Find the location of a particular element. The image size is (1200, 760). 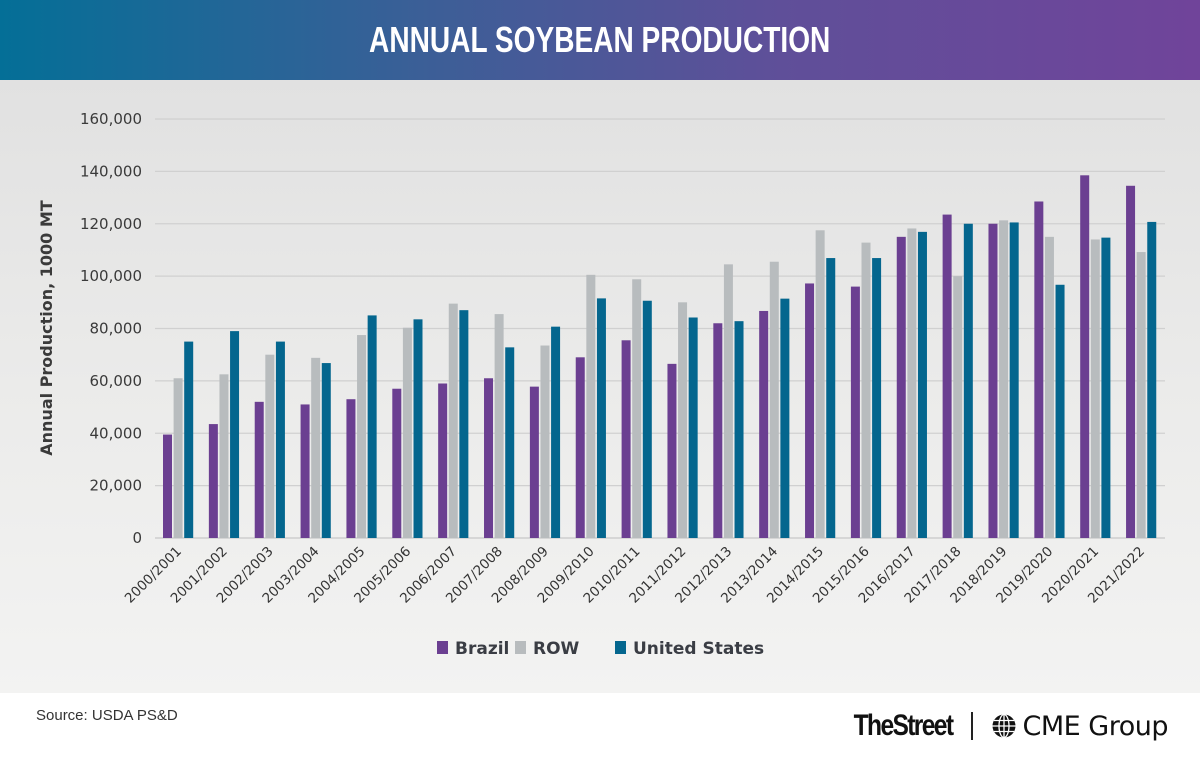

y-tick-label: 40,000 is located at coordinates (116, 433).